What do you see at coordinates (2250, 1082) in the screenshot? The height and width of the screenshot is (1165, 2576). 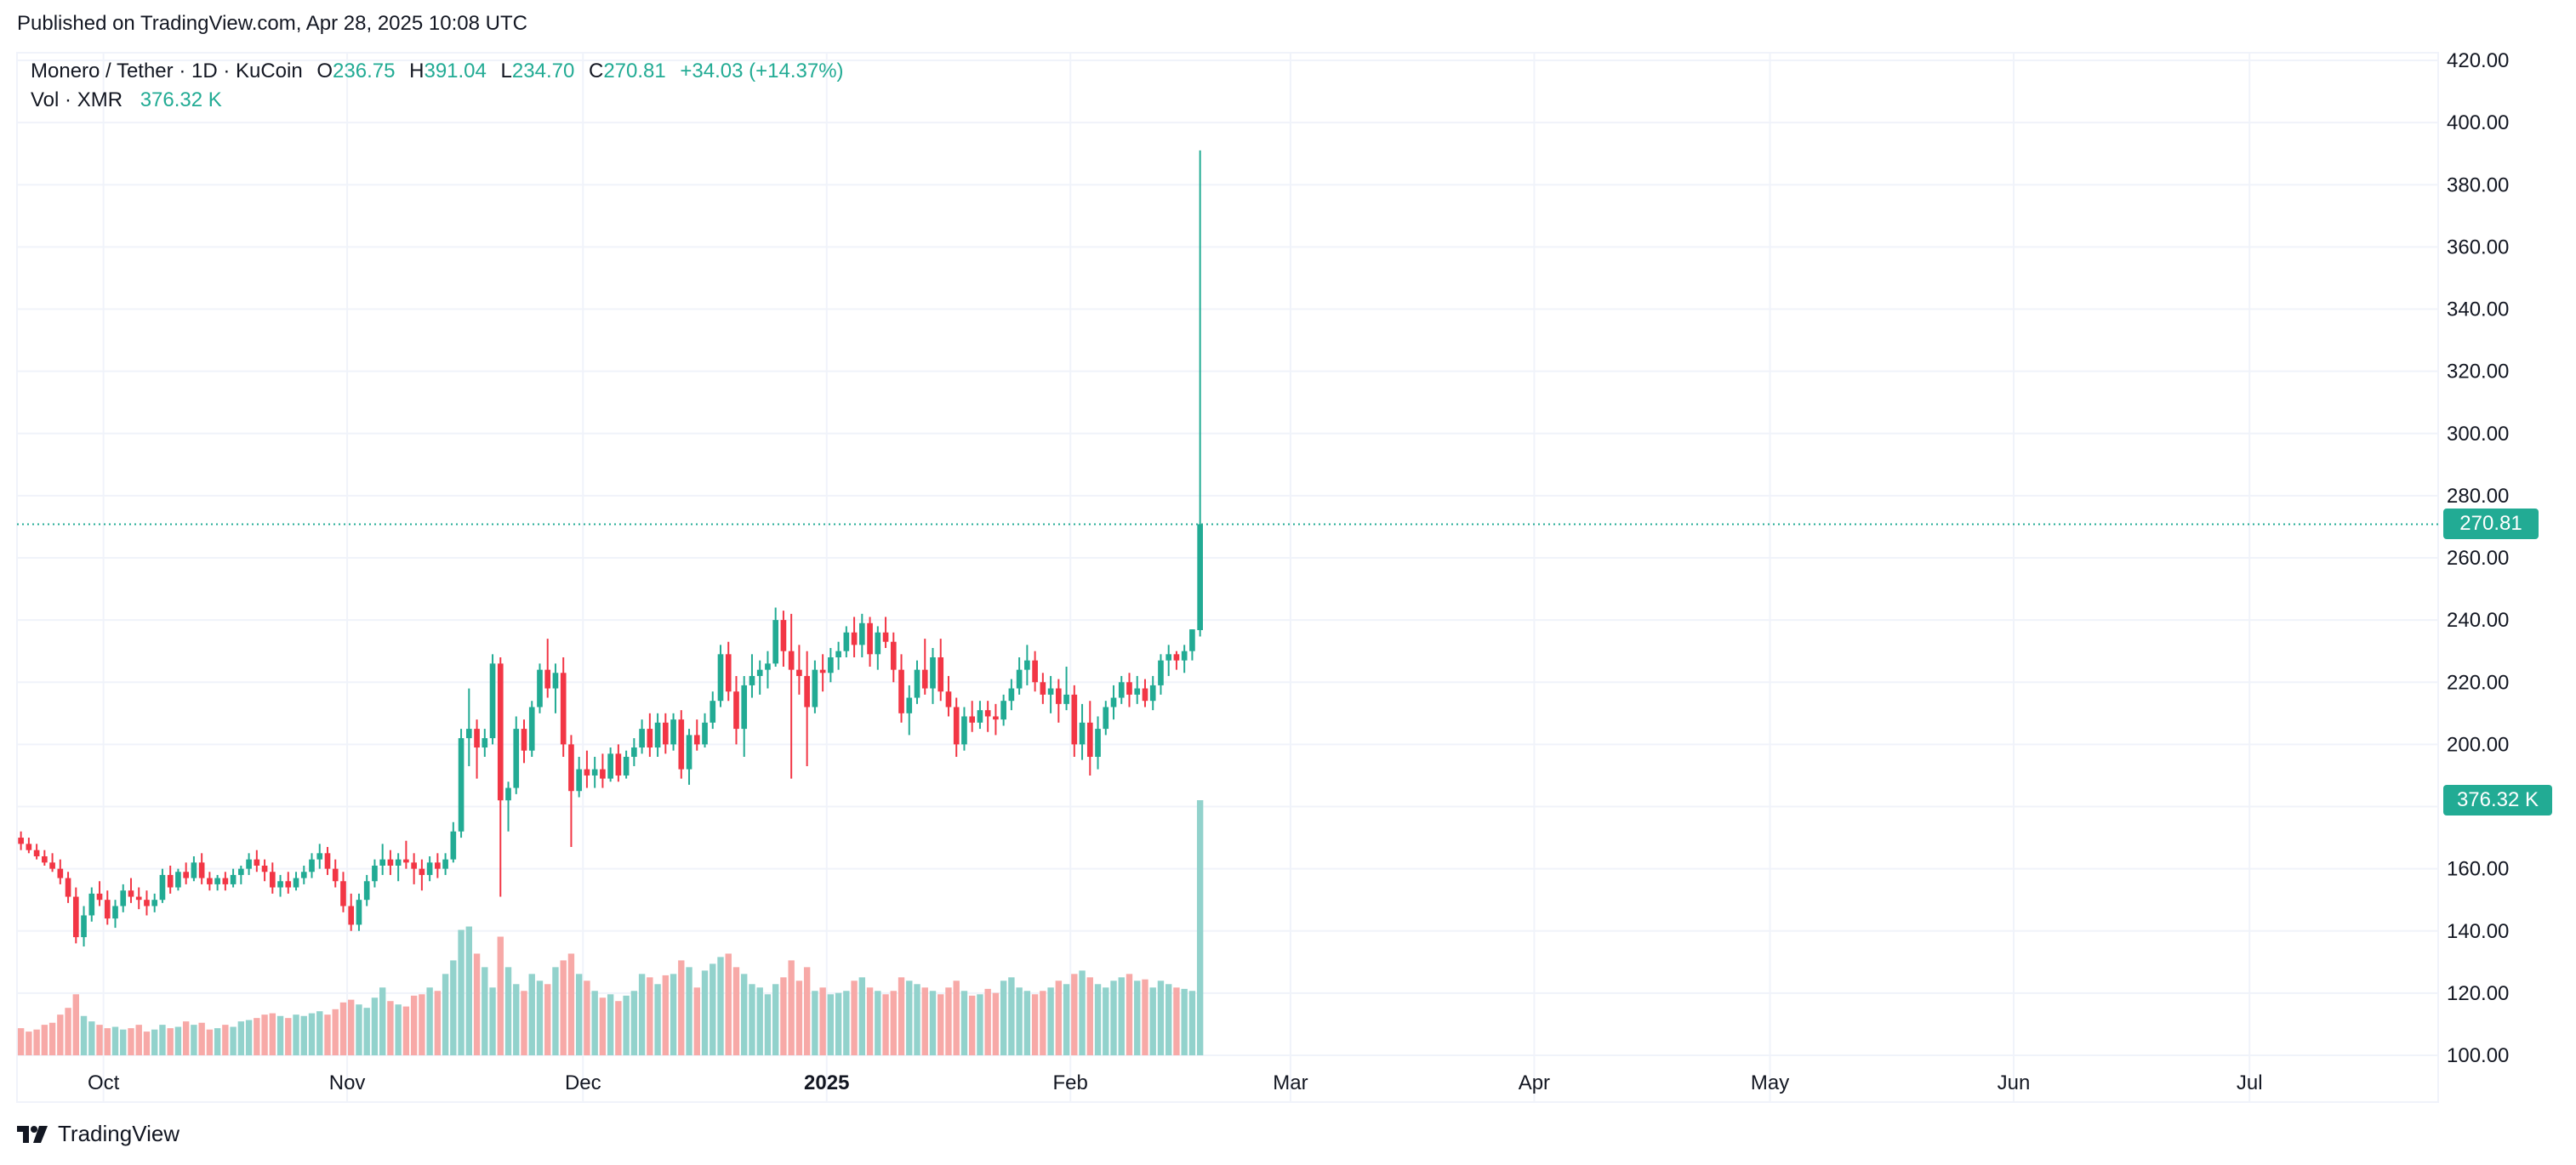 I see `x-tick-label: Jul` at bounding box center [2250, 1082].